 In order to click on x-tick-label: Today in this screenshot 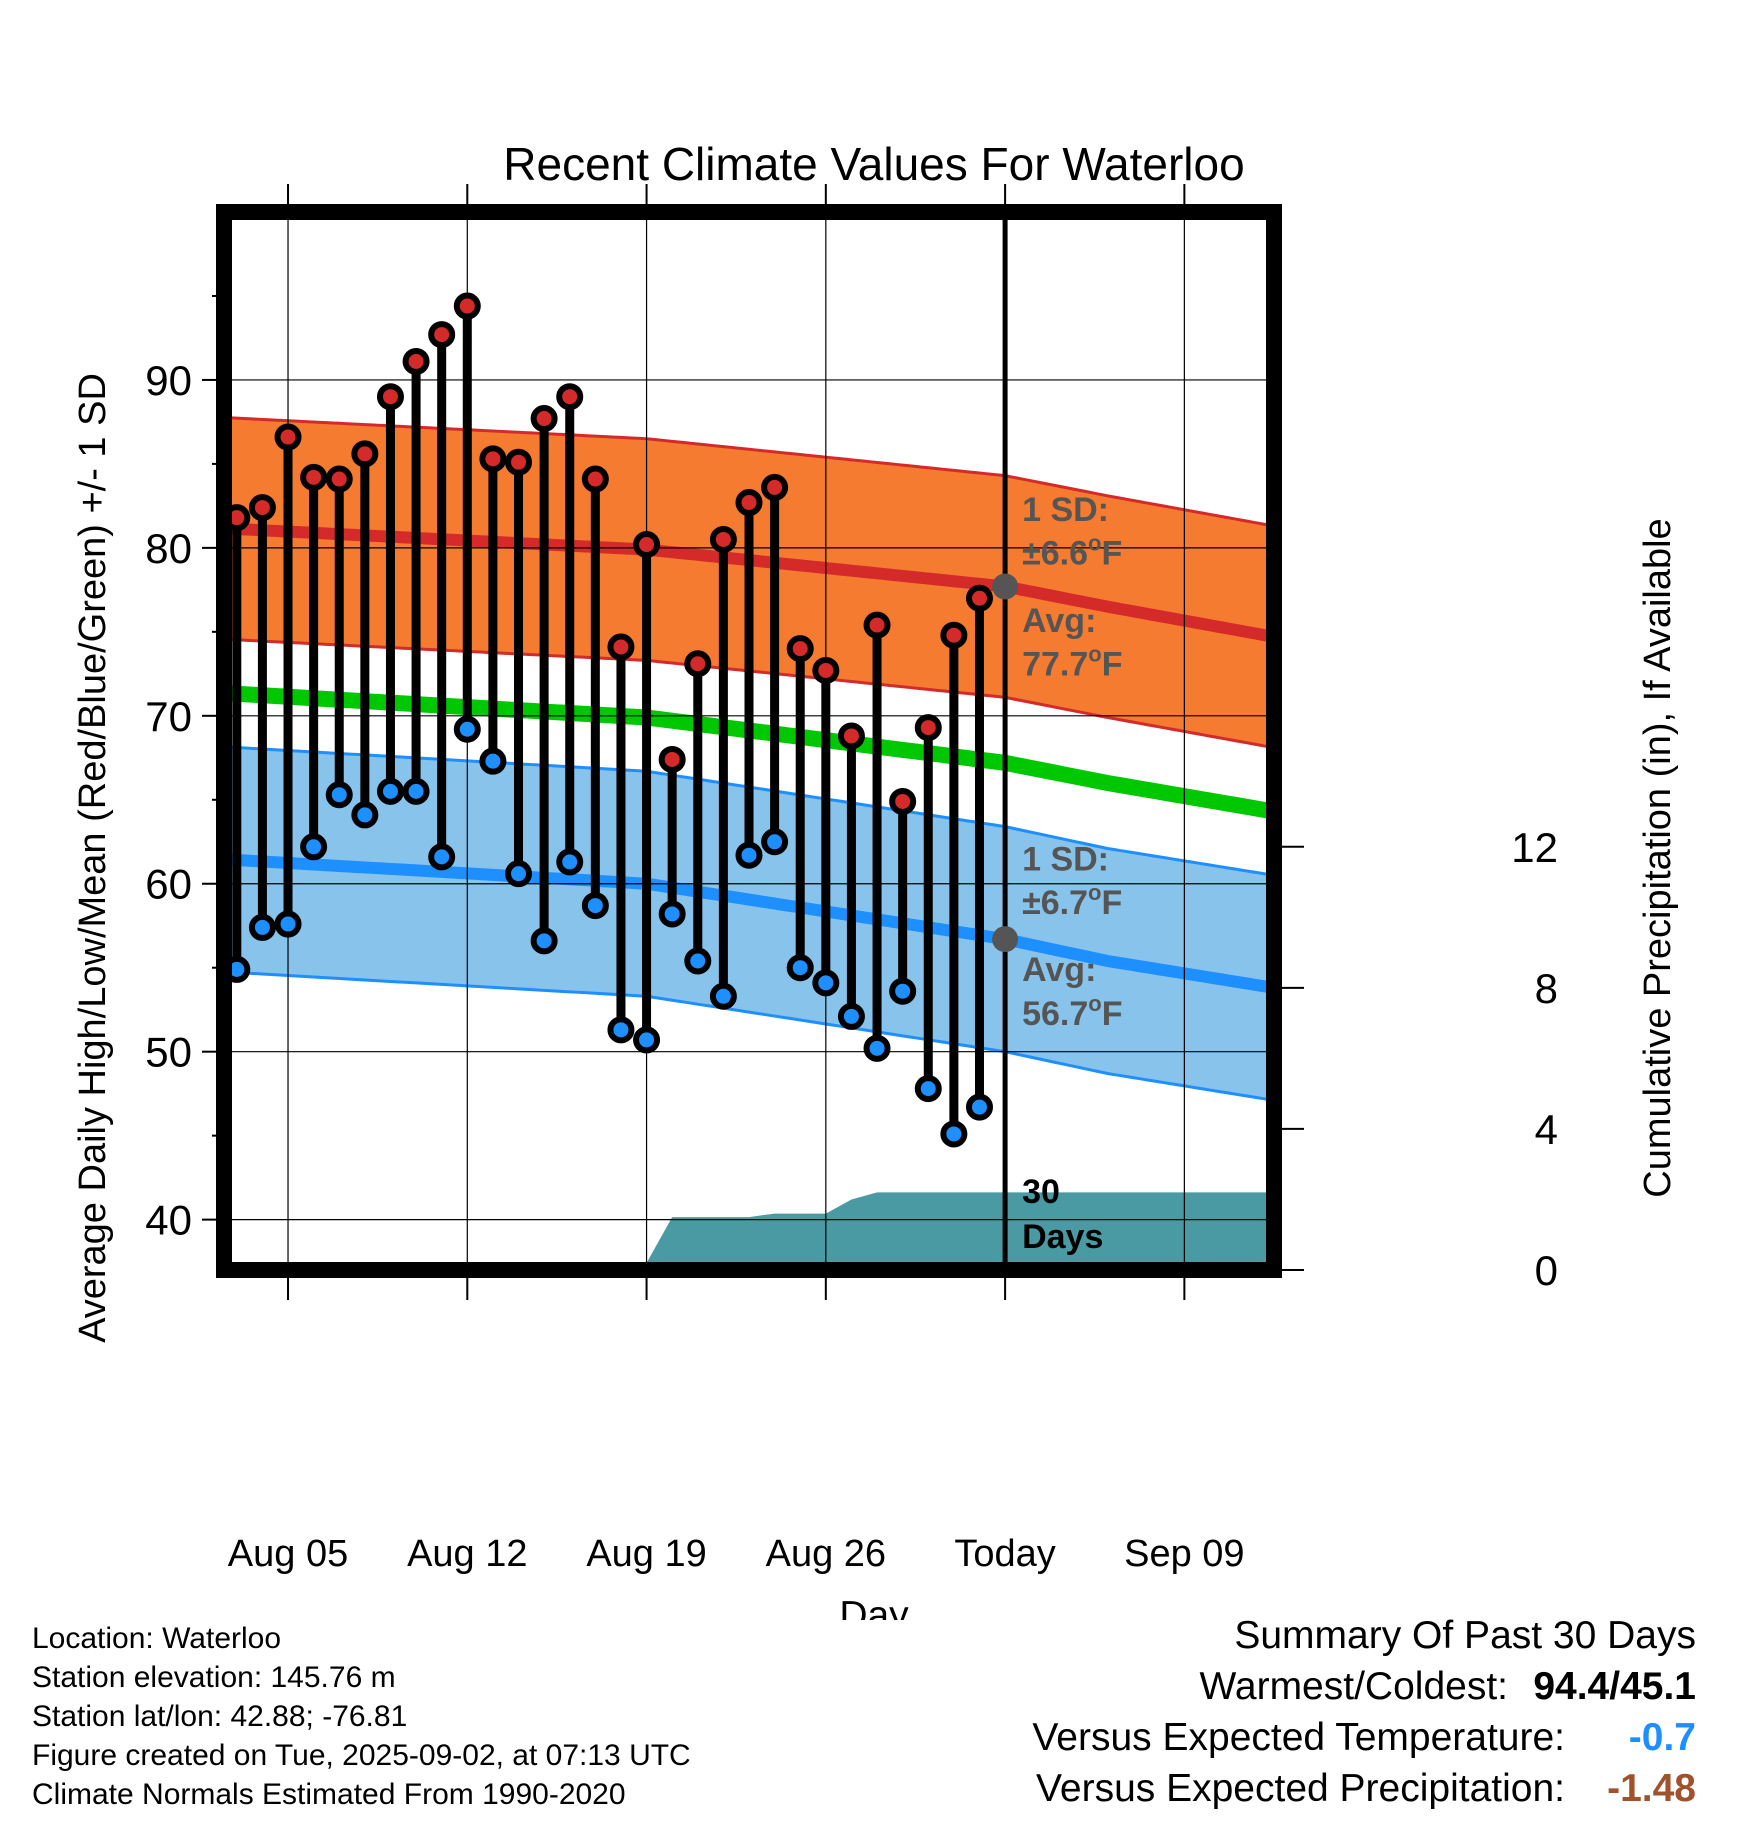, I will do `click(1004, 1554)`.